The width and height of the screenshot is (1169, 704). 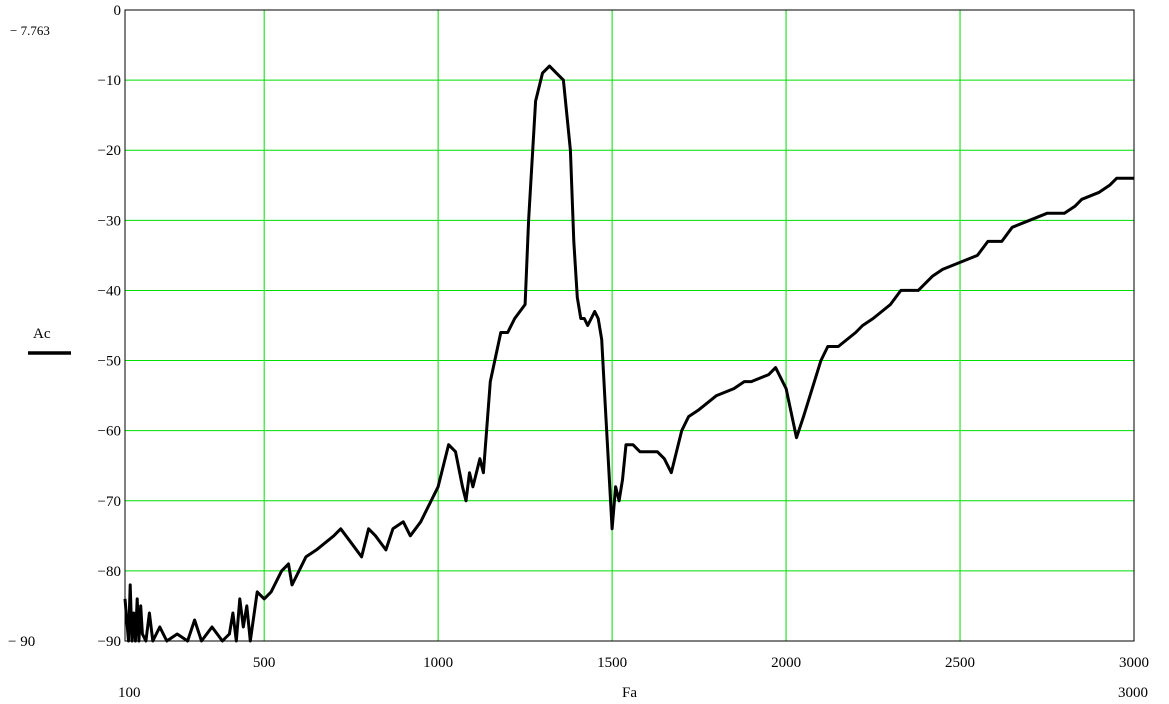 I want to click on y-axis-label: Ac, so click(x=42, y=334).